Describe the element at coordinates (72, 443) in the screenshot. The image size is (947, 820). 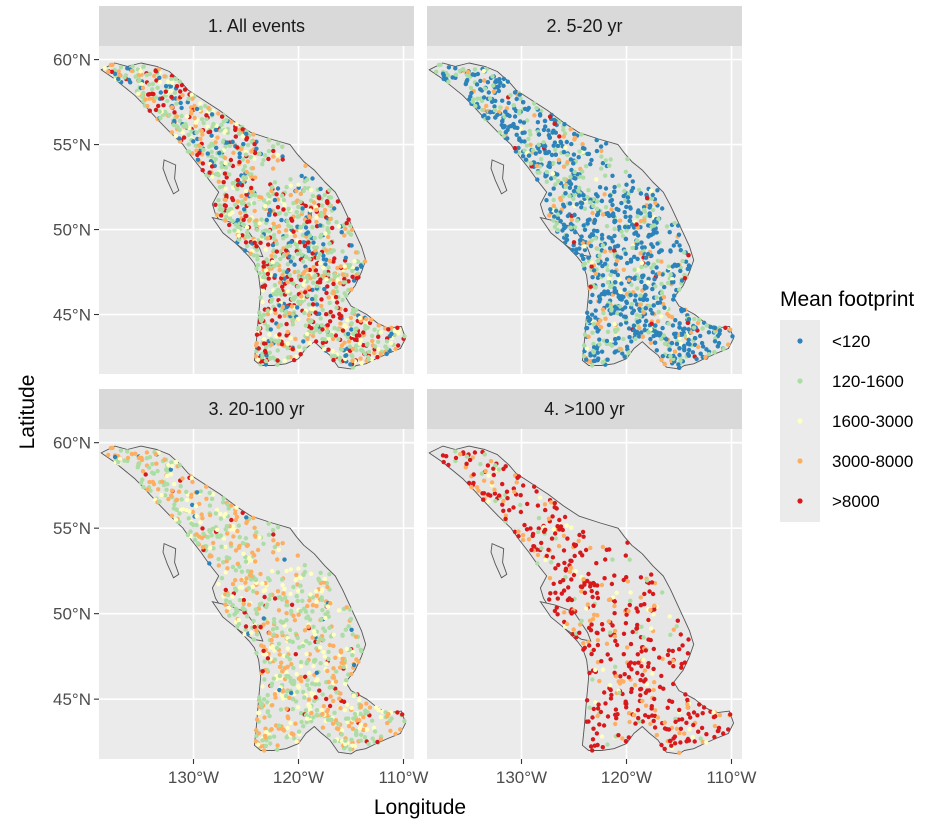
I see `y-tick-label: 60°N` at that location.